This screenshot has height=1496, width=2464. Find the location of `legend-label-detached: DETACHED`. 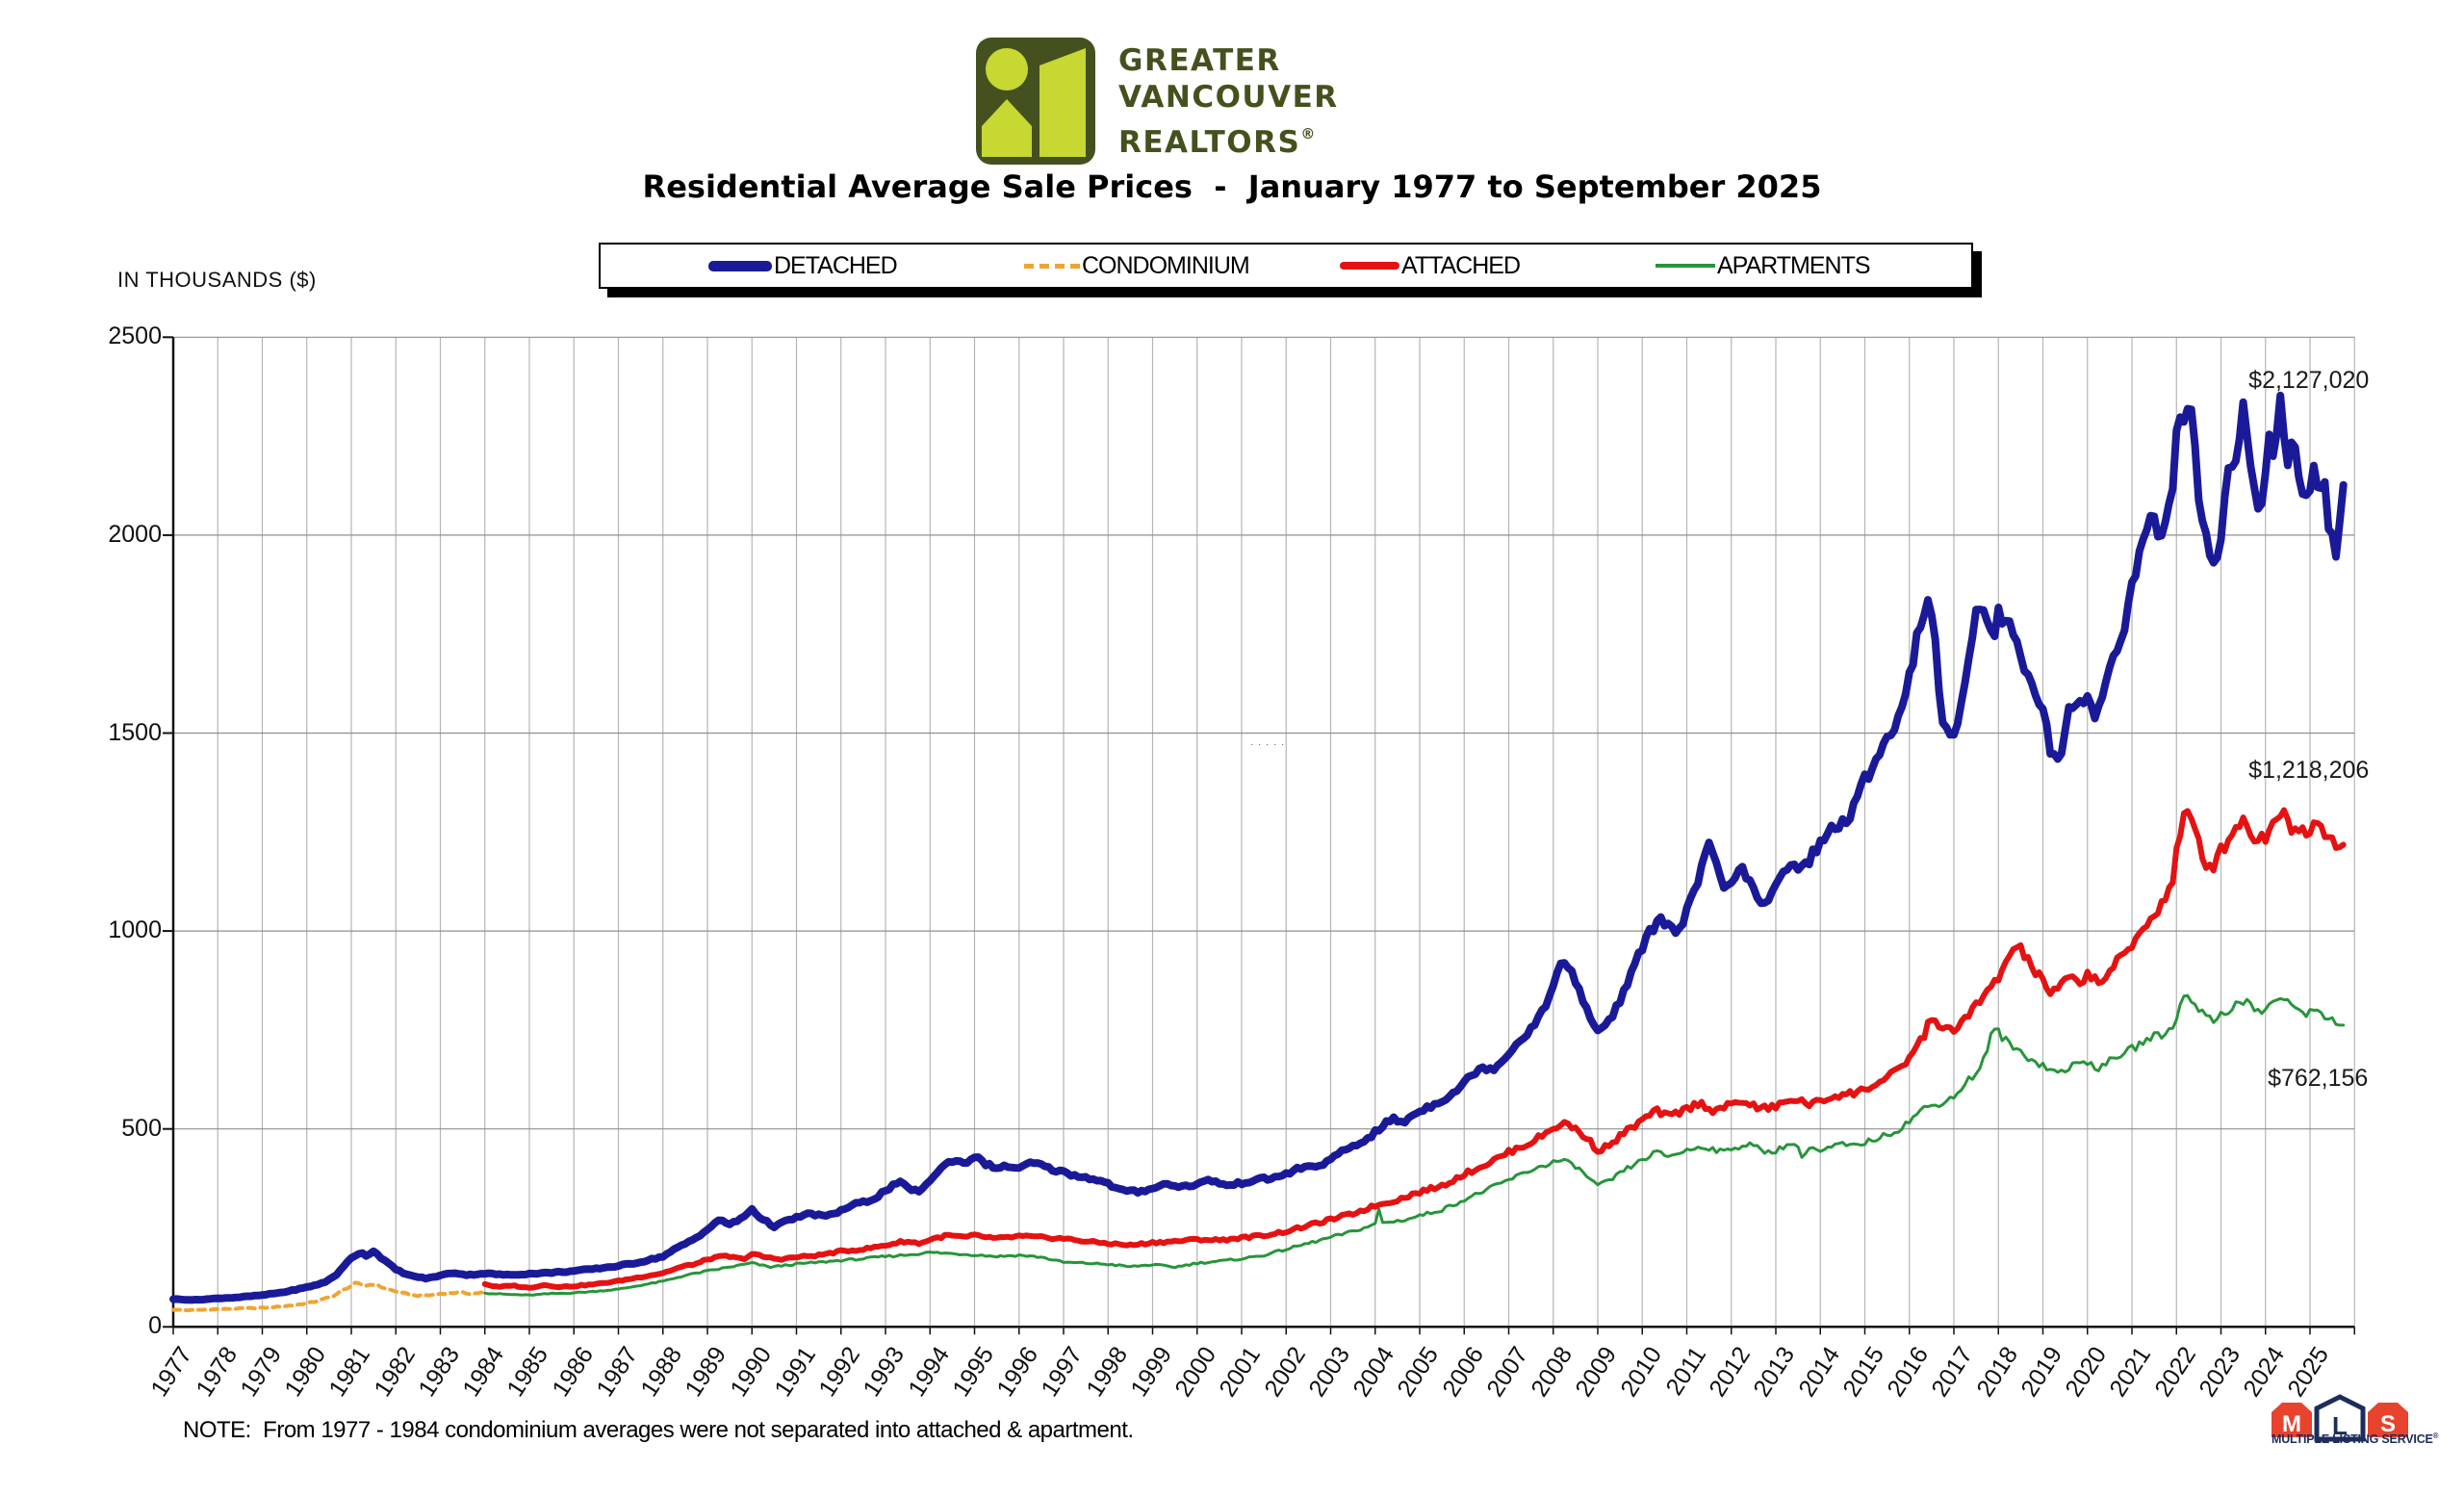

legend-label-detached: DETACHED is located at coordinates (836, 265).